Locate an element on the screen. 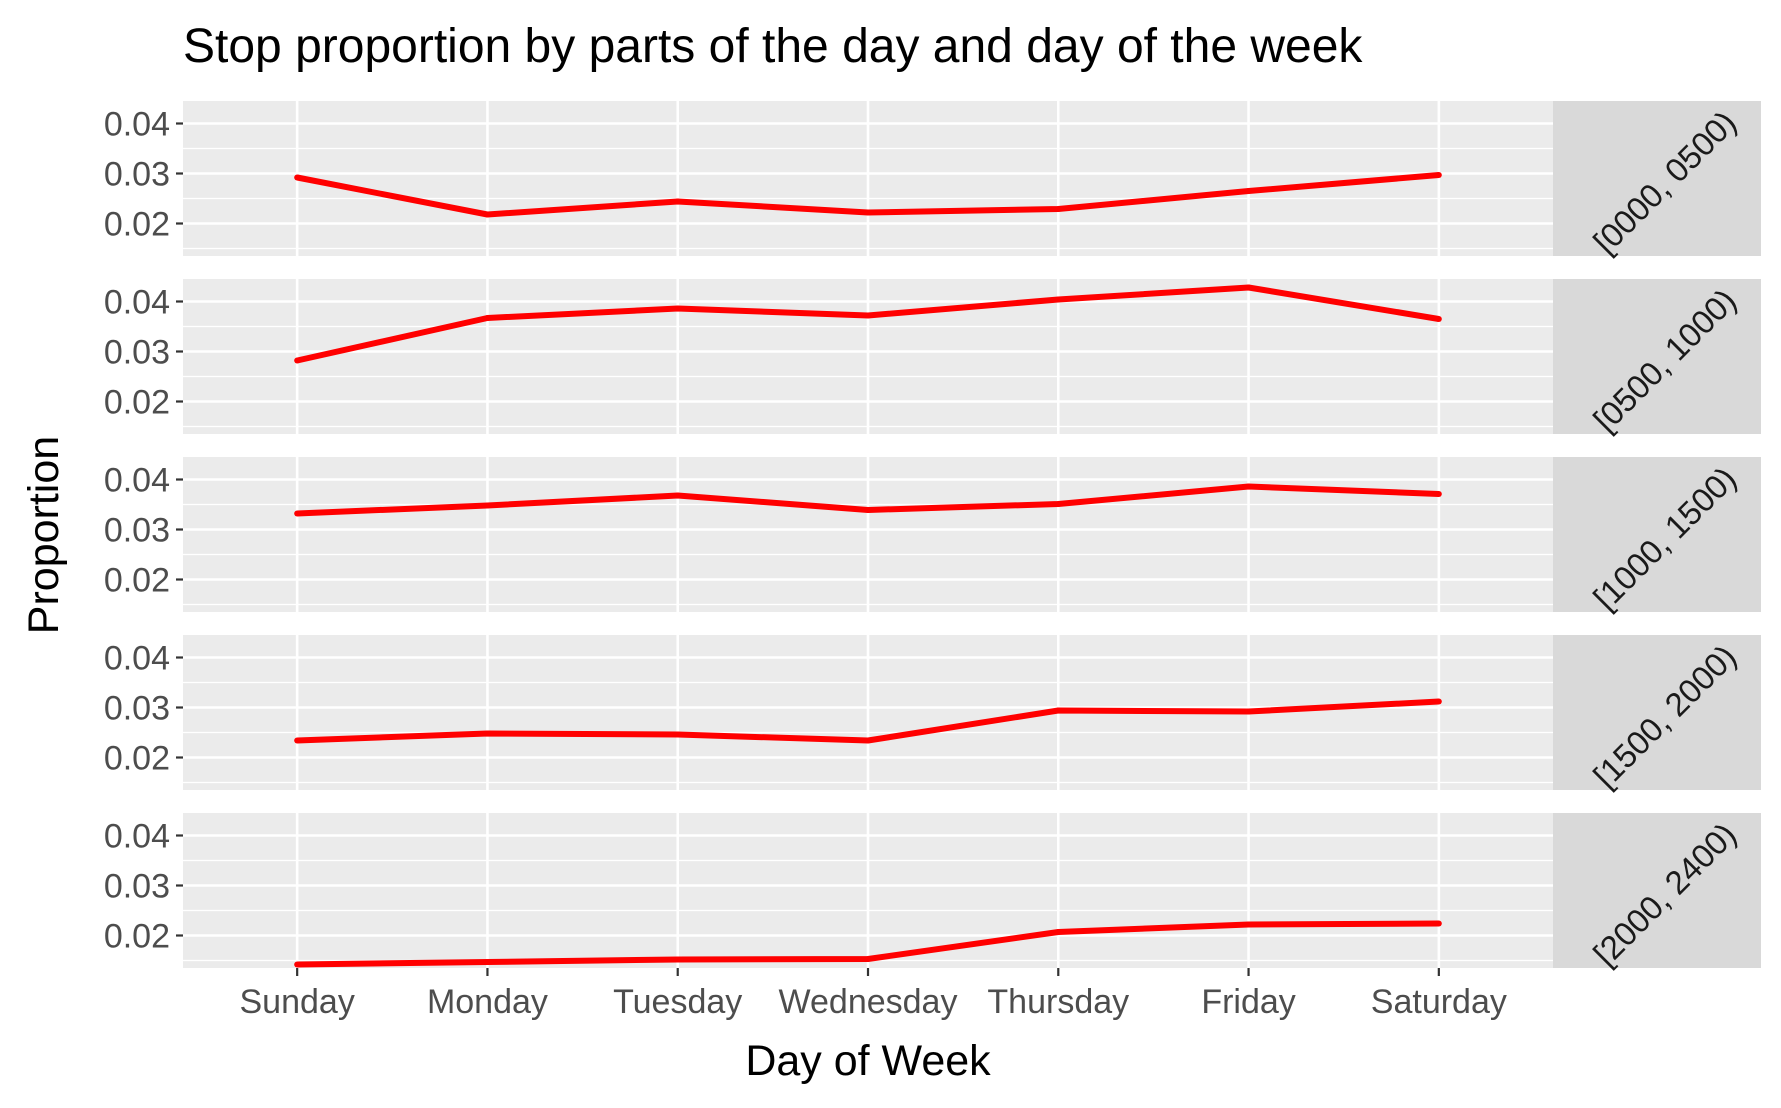 This screenshot has width=1781, height=1108. facet-panel: 0.020.030.04 [0000, 0500) is located at coordinates (932, 181).